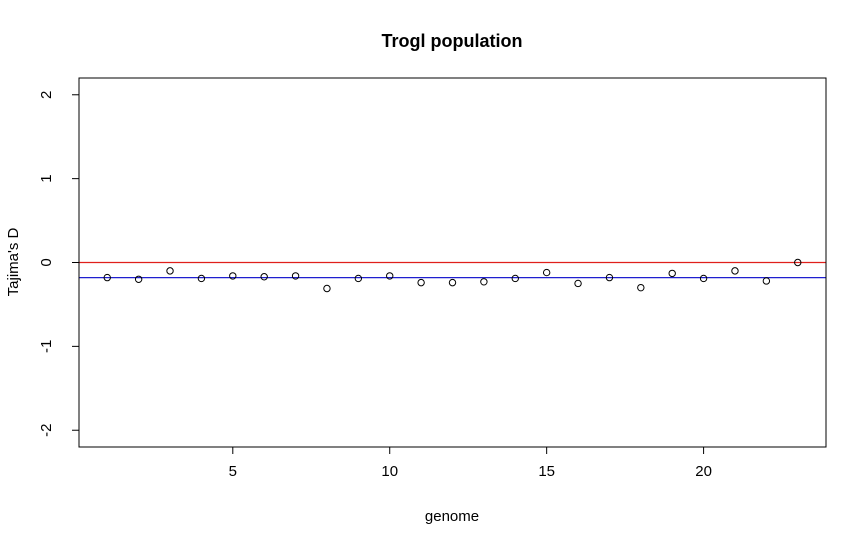 This screenshot has width=867, height=550. I want to click on x-tick-label: 10, so click(389, 471).